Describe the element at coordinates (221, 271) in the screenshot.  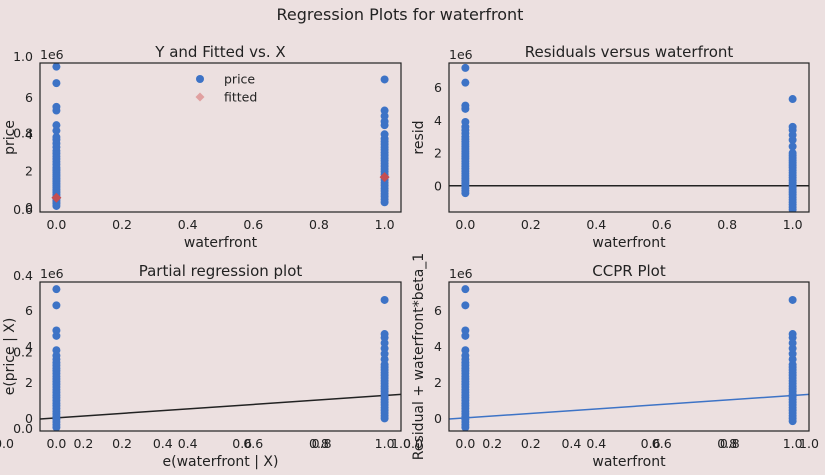
I see `subplot-title: Partial regression plot` at that location.